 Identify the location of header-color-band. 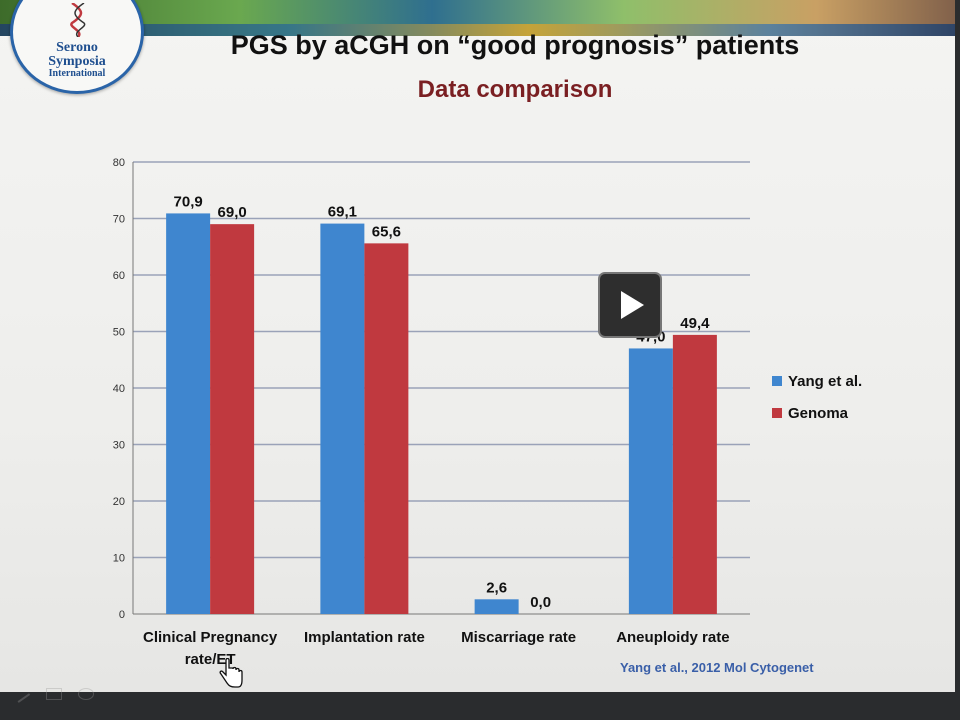
(477, 30).